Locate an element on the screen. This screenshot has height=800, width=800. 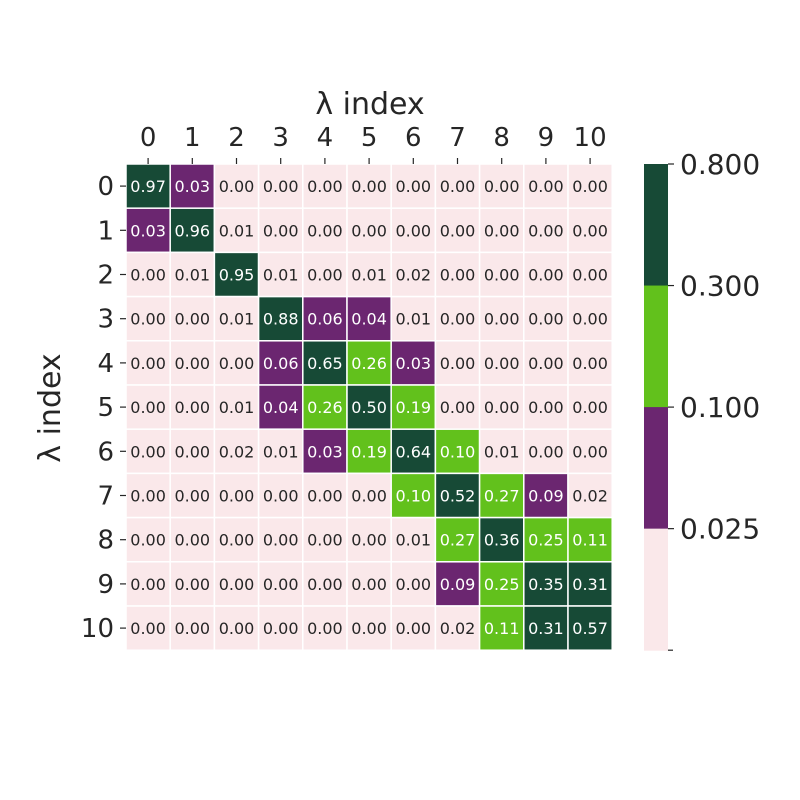
x-tick-labels: 0 1 2 3 4 5 6 7 8 9 10 is located at coordinates (373, 143).